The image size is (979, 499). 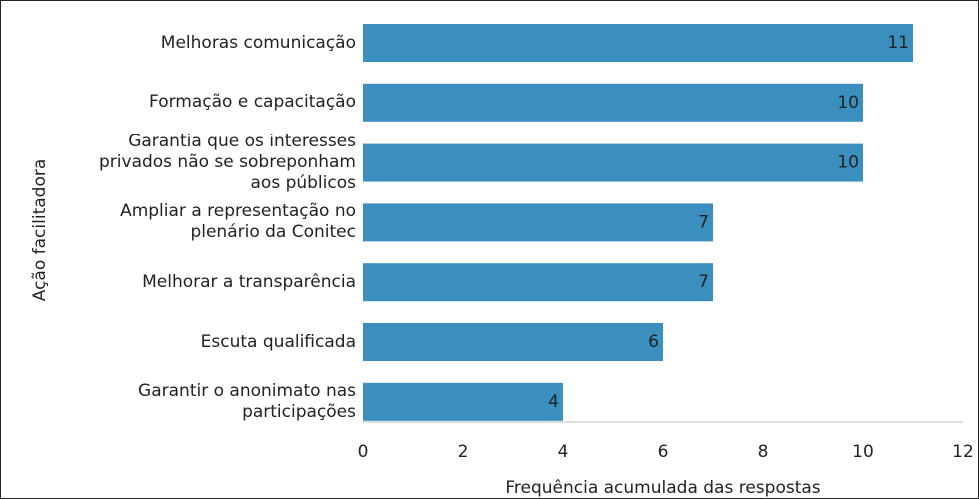 I want to click on x-tick-label: 2, so click(x=463, y=452).